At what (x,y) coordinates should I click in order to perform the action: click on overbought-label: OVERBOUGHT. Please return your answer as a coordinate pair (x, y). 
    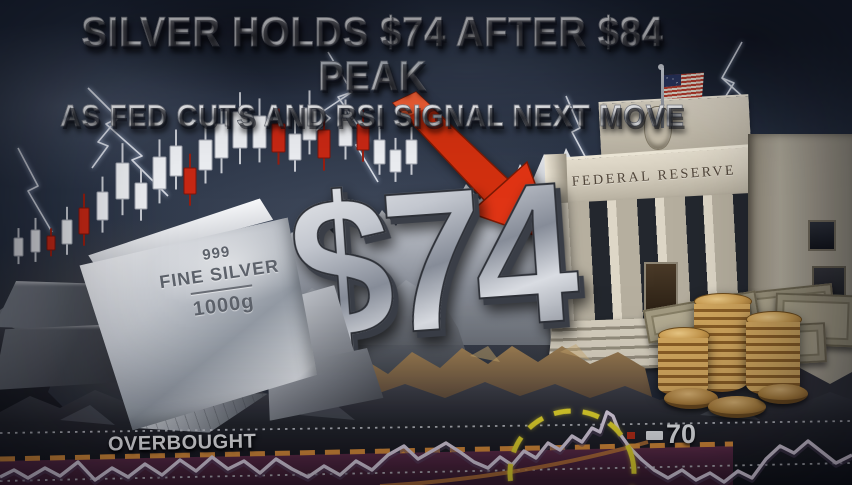
    Looking at the image, I should click on (182, 443).